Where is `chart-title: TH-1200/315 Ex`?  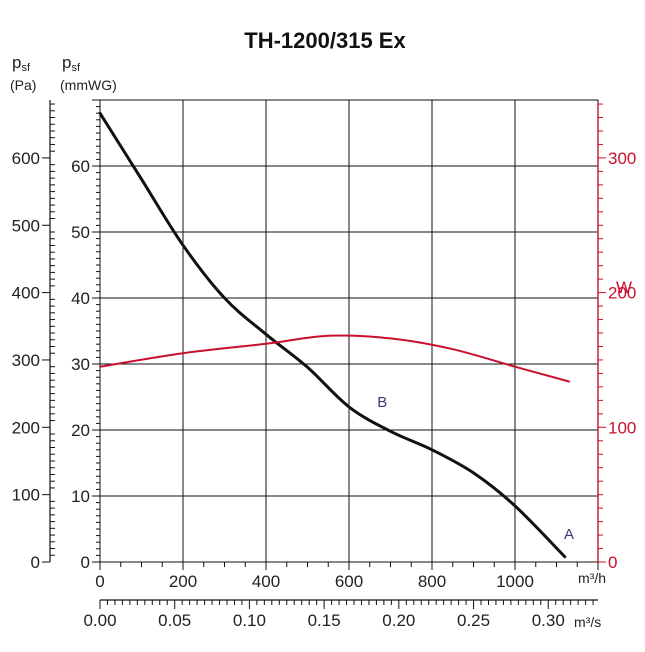 chart-title: TH-1200/315 Ex is located at coordinates (325, 40).